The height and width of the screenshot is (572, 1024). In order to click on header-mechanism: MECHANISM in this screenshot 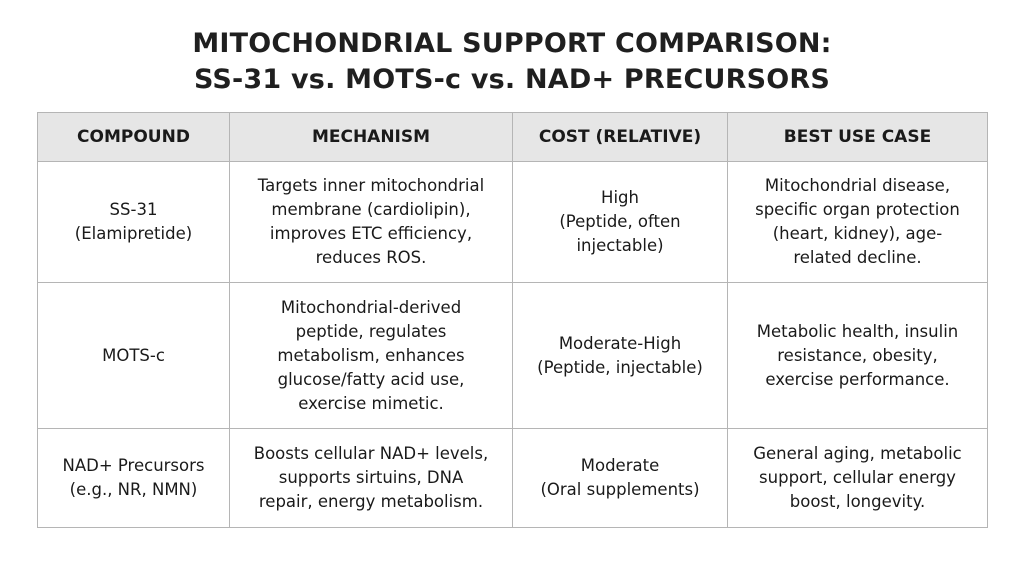, I will do `click(371, 137)`.